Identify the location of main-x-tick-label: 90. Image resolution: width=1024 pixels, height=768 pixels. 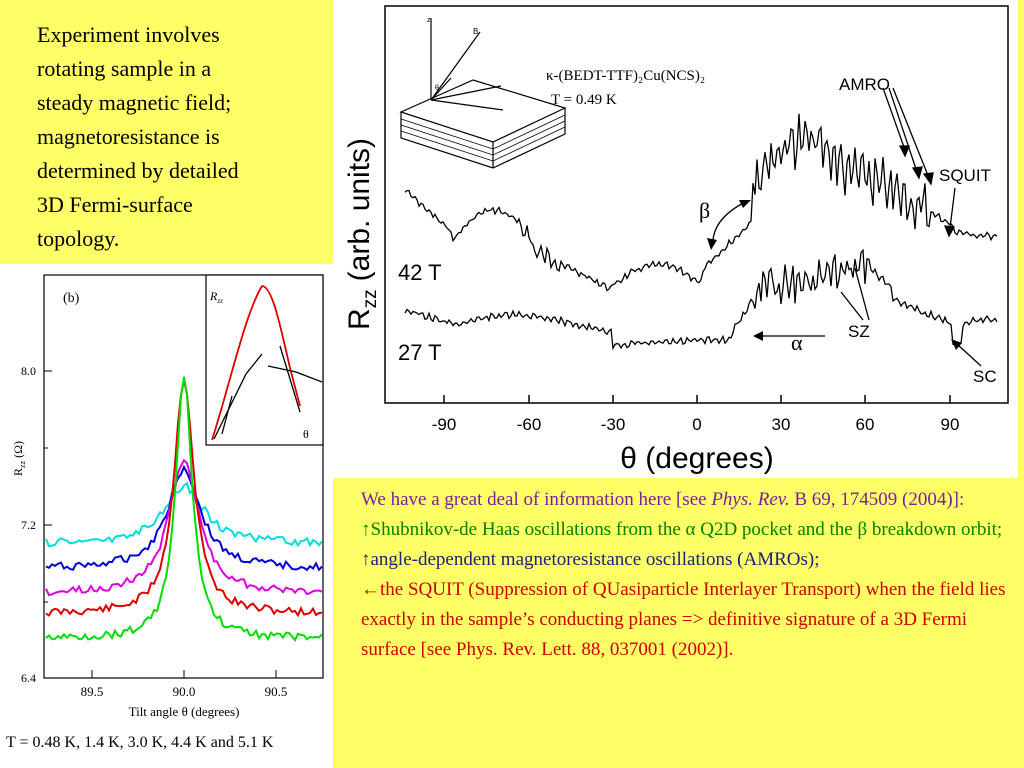
(950, 424).